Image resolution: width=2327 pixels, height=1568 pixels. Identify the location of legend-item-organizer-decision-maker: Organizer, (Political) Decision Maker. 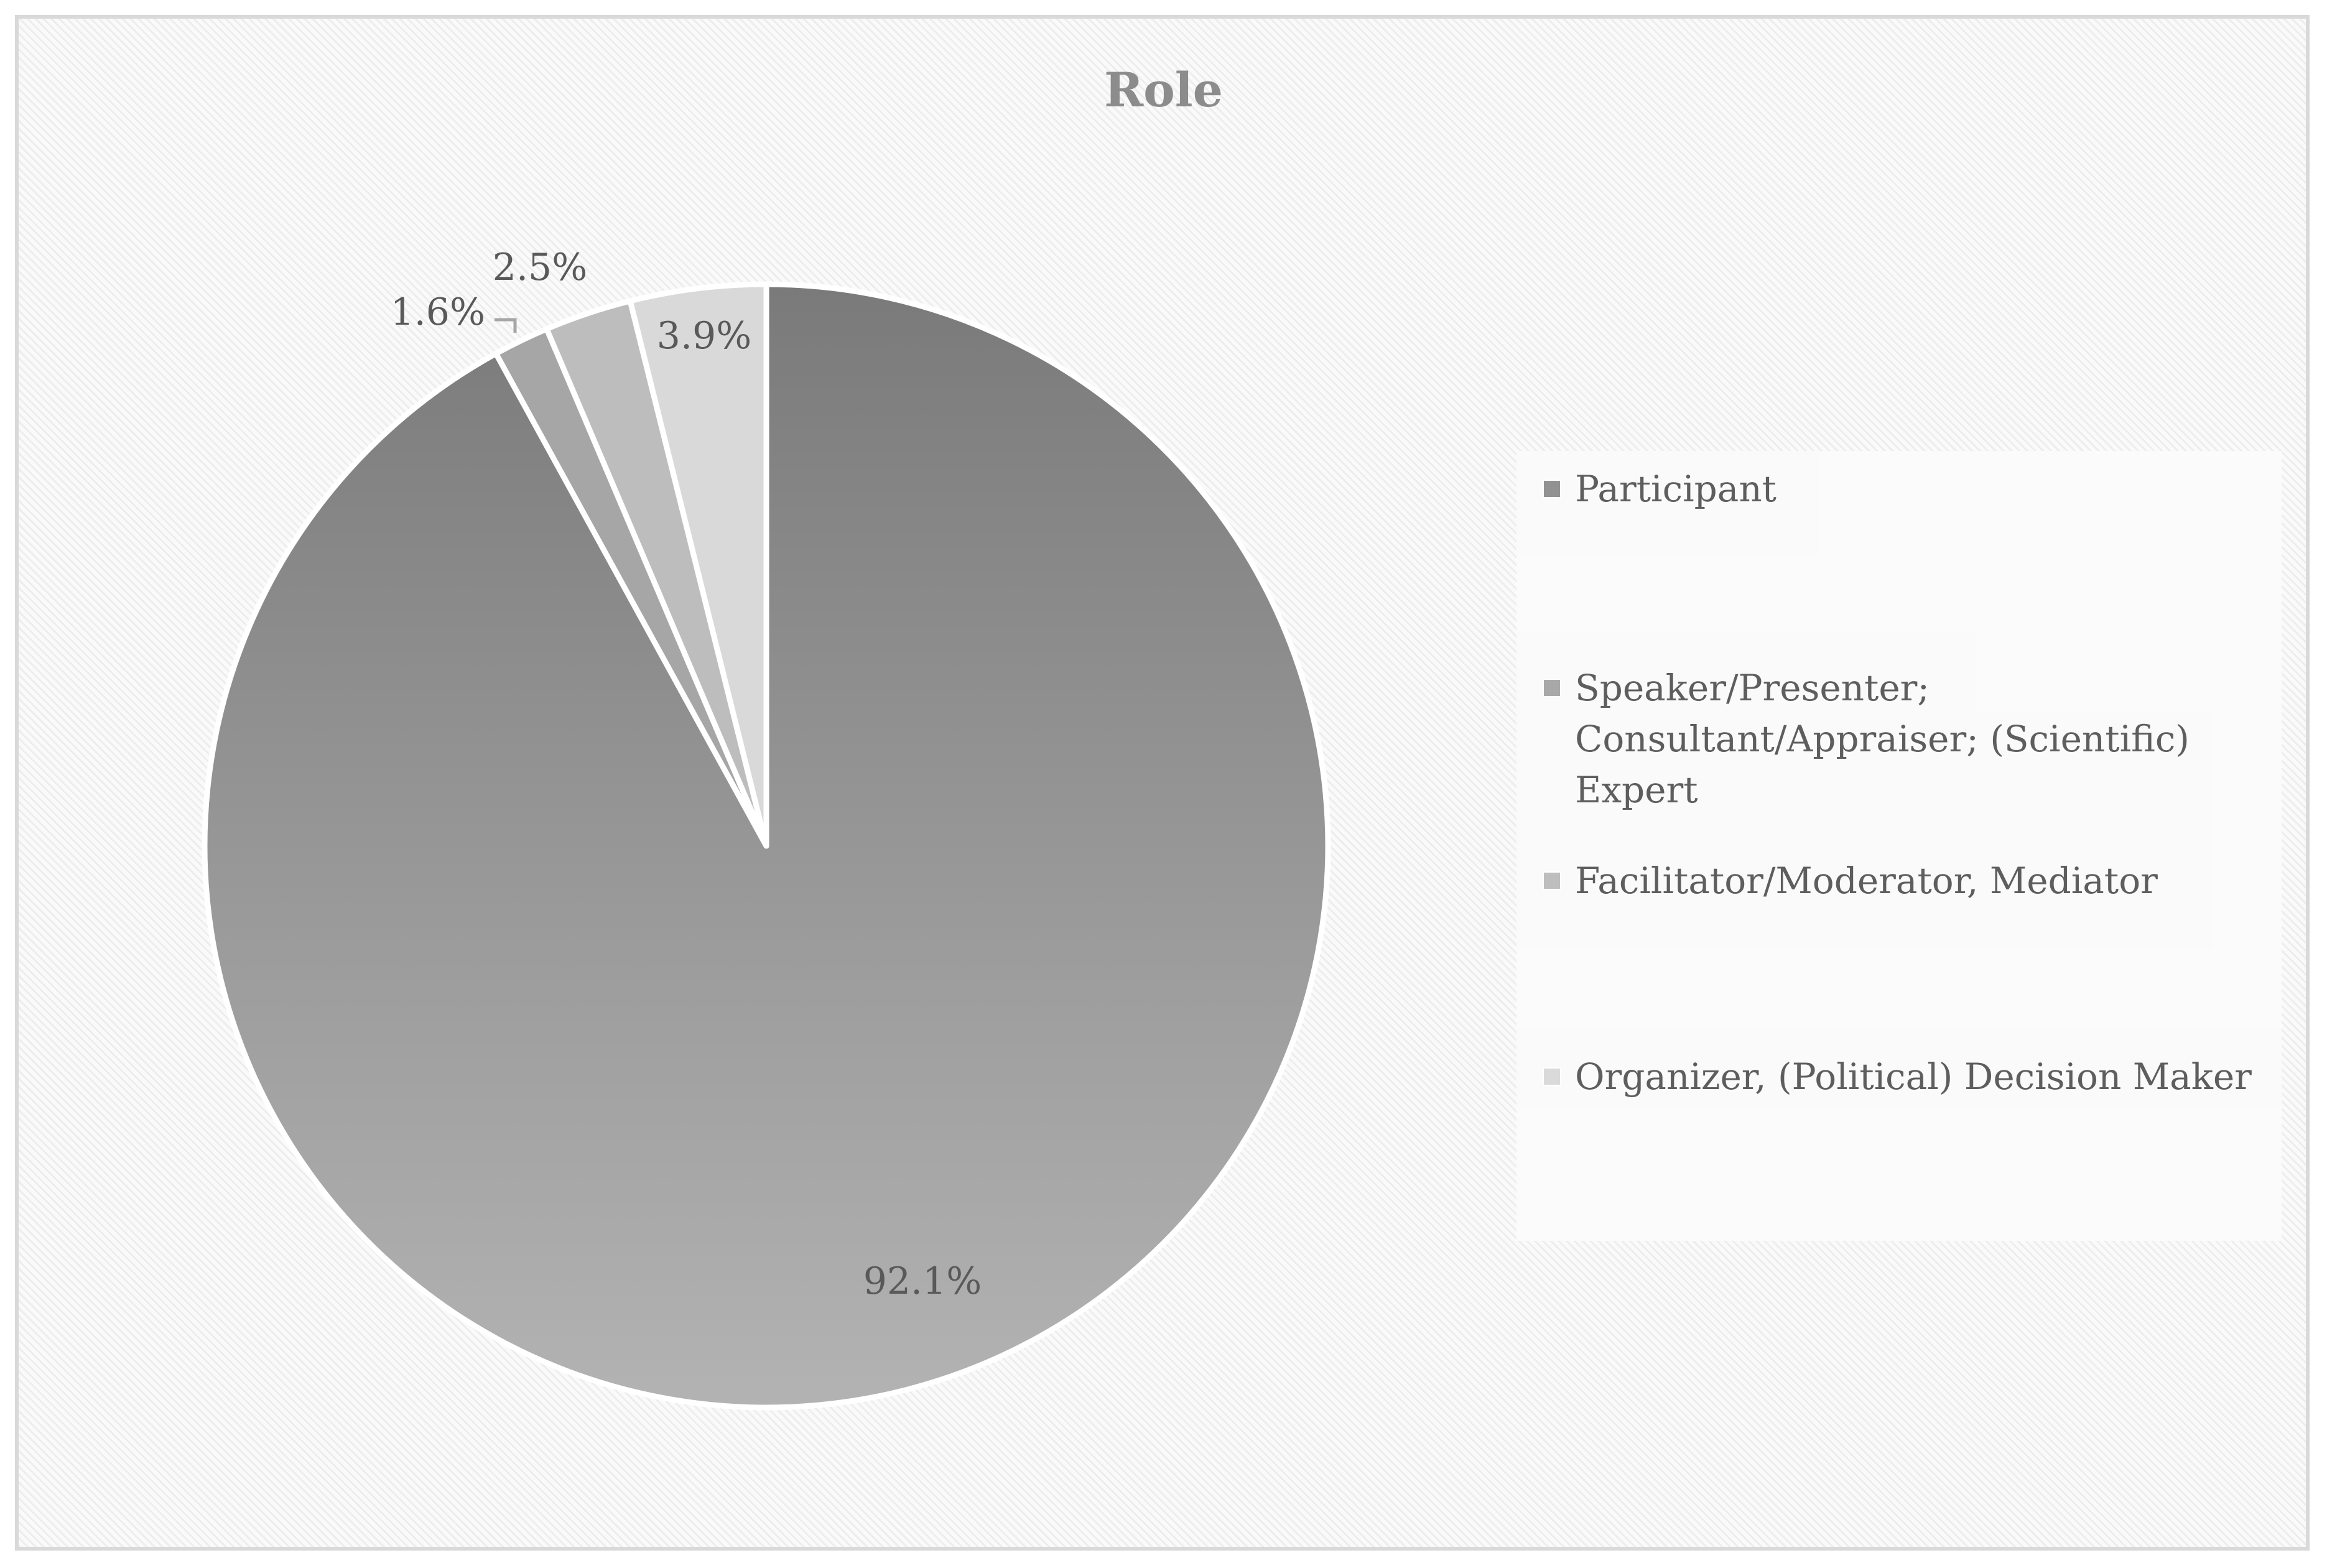
(1907, 1076).